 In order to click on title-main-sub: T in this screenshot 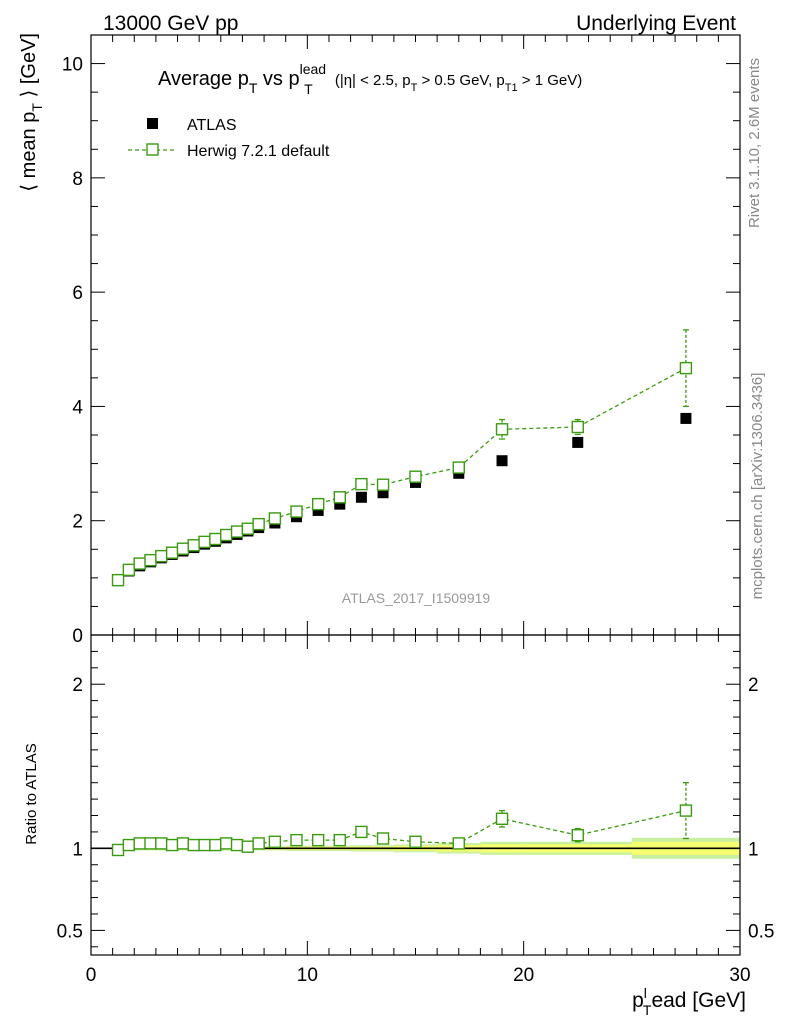, I will do `click(253, 88)`.